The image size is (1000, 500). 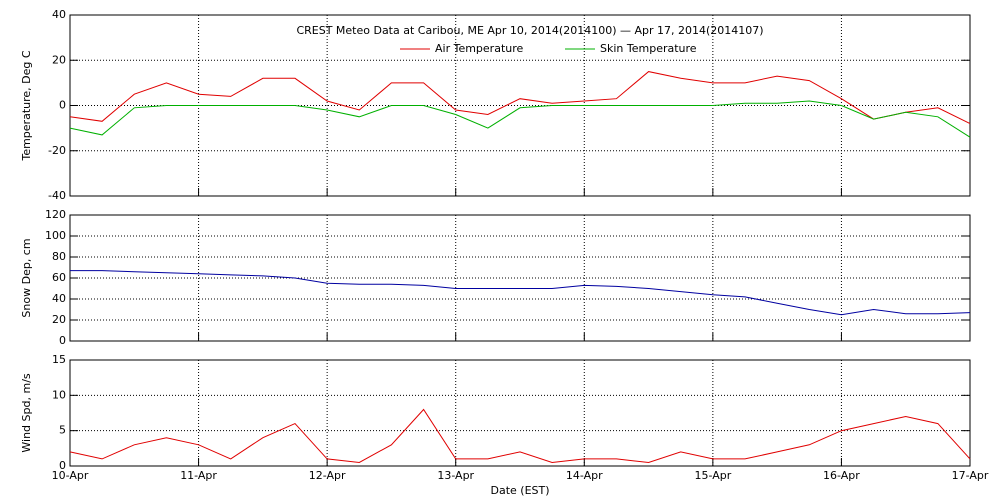 I want to click on x-tick-label: 15-Apr, so click(x=712, y=475).